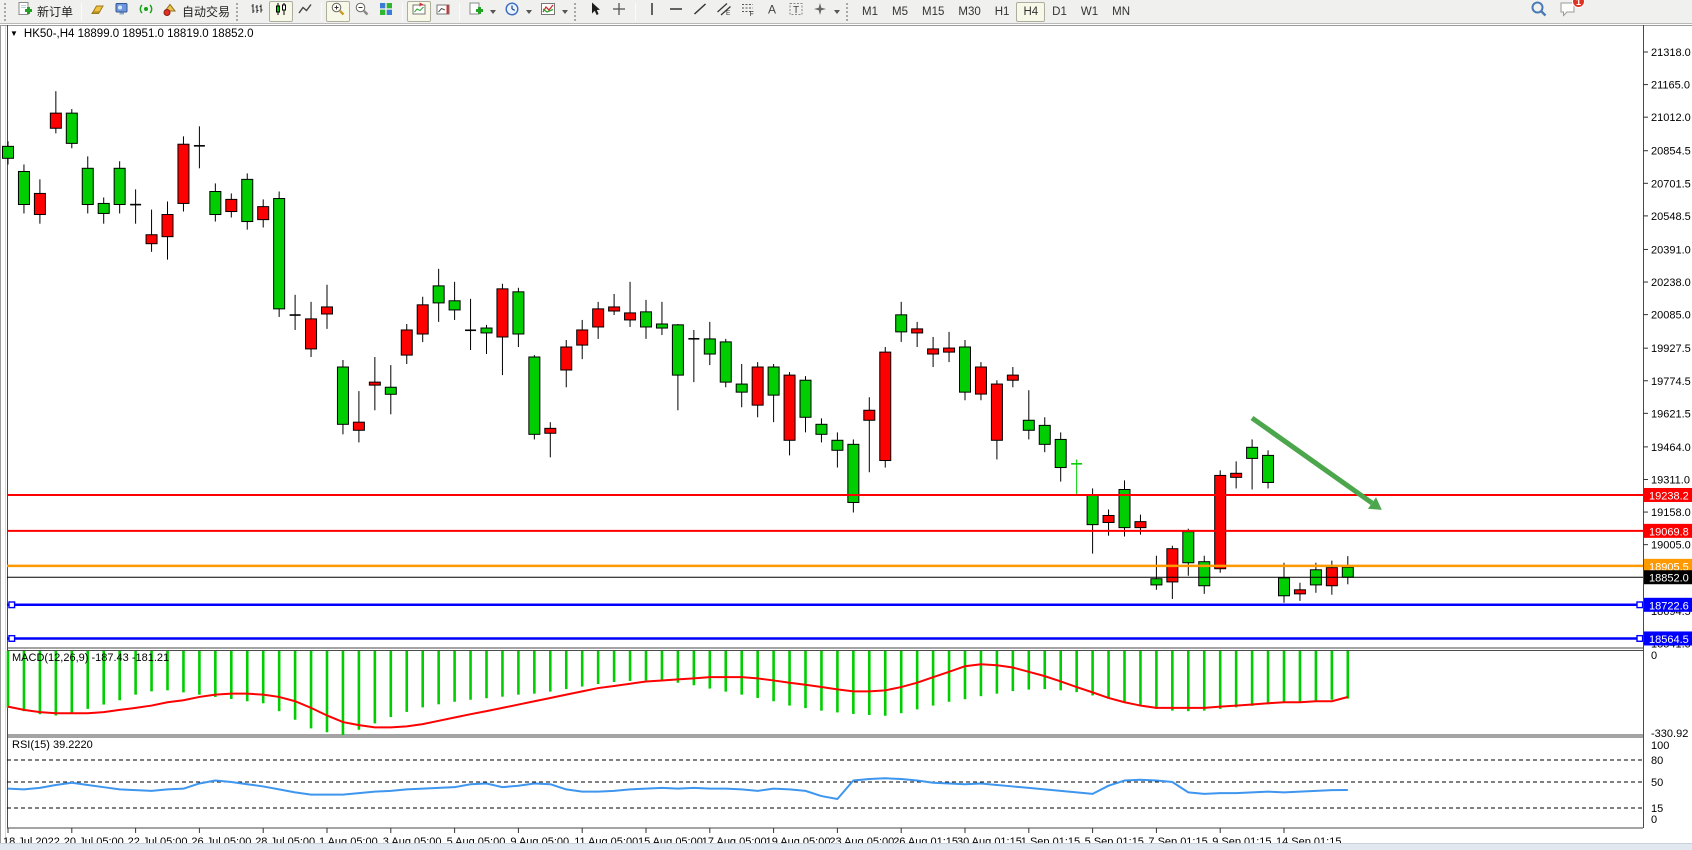 The image size is (1692, 850). What do you see at coordinates (728, 13) in the screenshot?
I see `svg-text: E` at bounding box center [728, 13].